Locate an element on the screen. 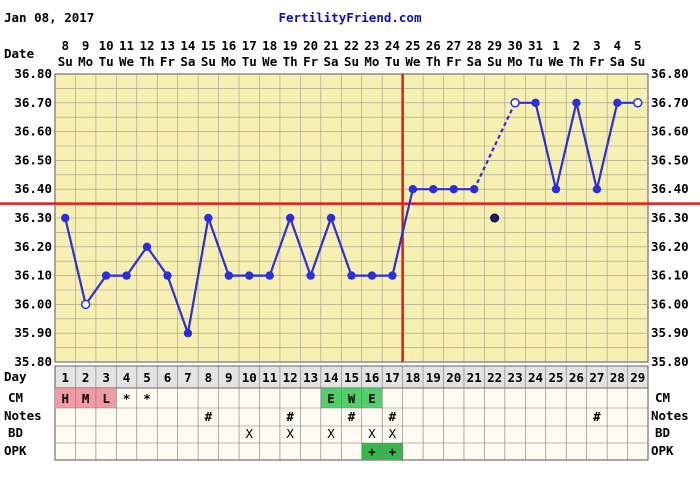 The height and width of the screenshot is (479, 700). date-number: 23 is located at coordinates (371, 45).